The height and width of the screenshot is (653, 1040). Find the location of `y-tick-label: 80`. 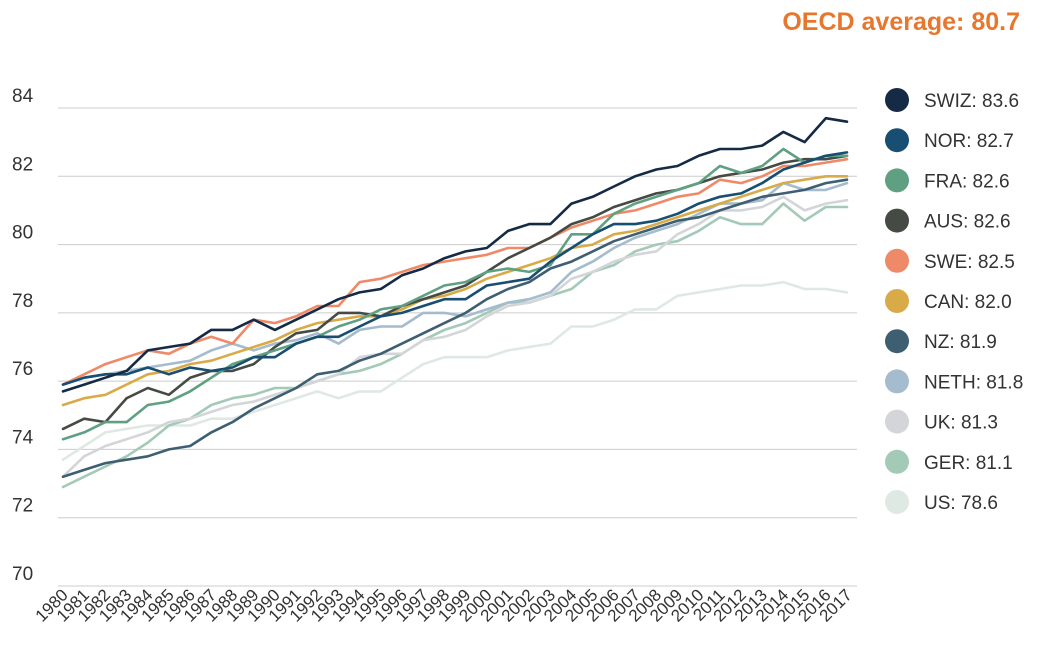

y-tick-label: 80 is located at coordinates (22, 233).